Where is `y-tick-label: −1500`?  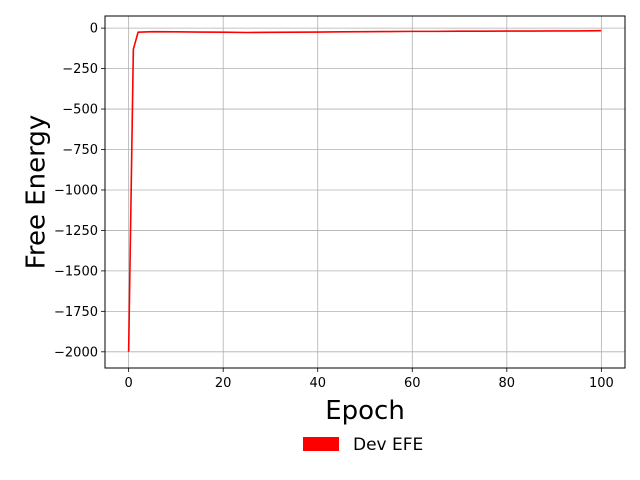
y-tick-label: −1500 is located at coordinates (76, 271).